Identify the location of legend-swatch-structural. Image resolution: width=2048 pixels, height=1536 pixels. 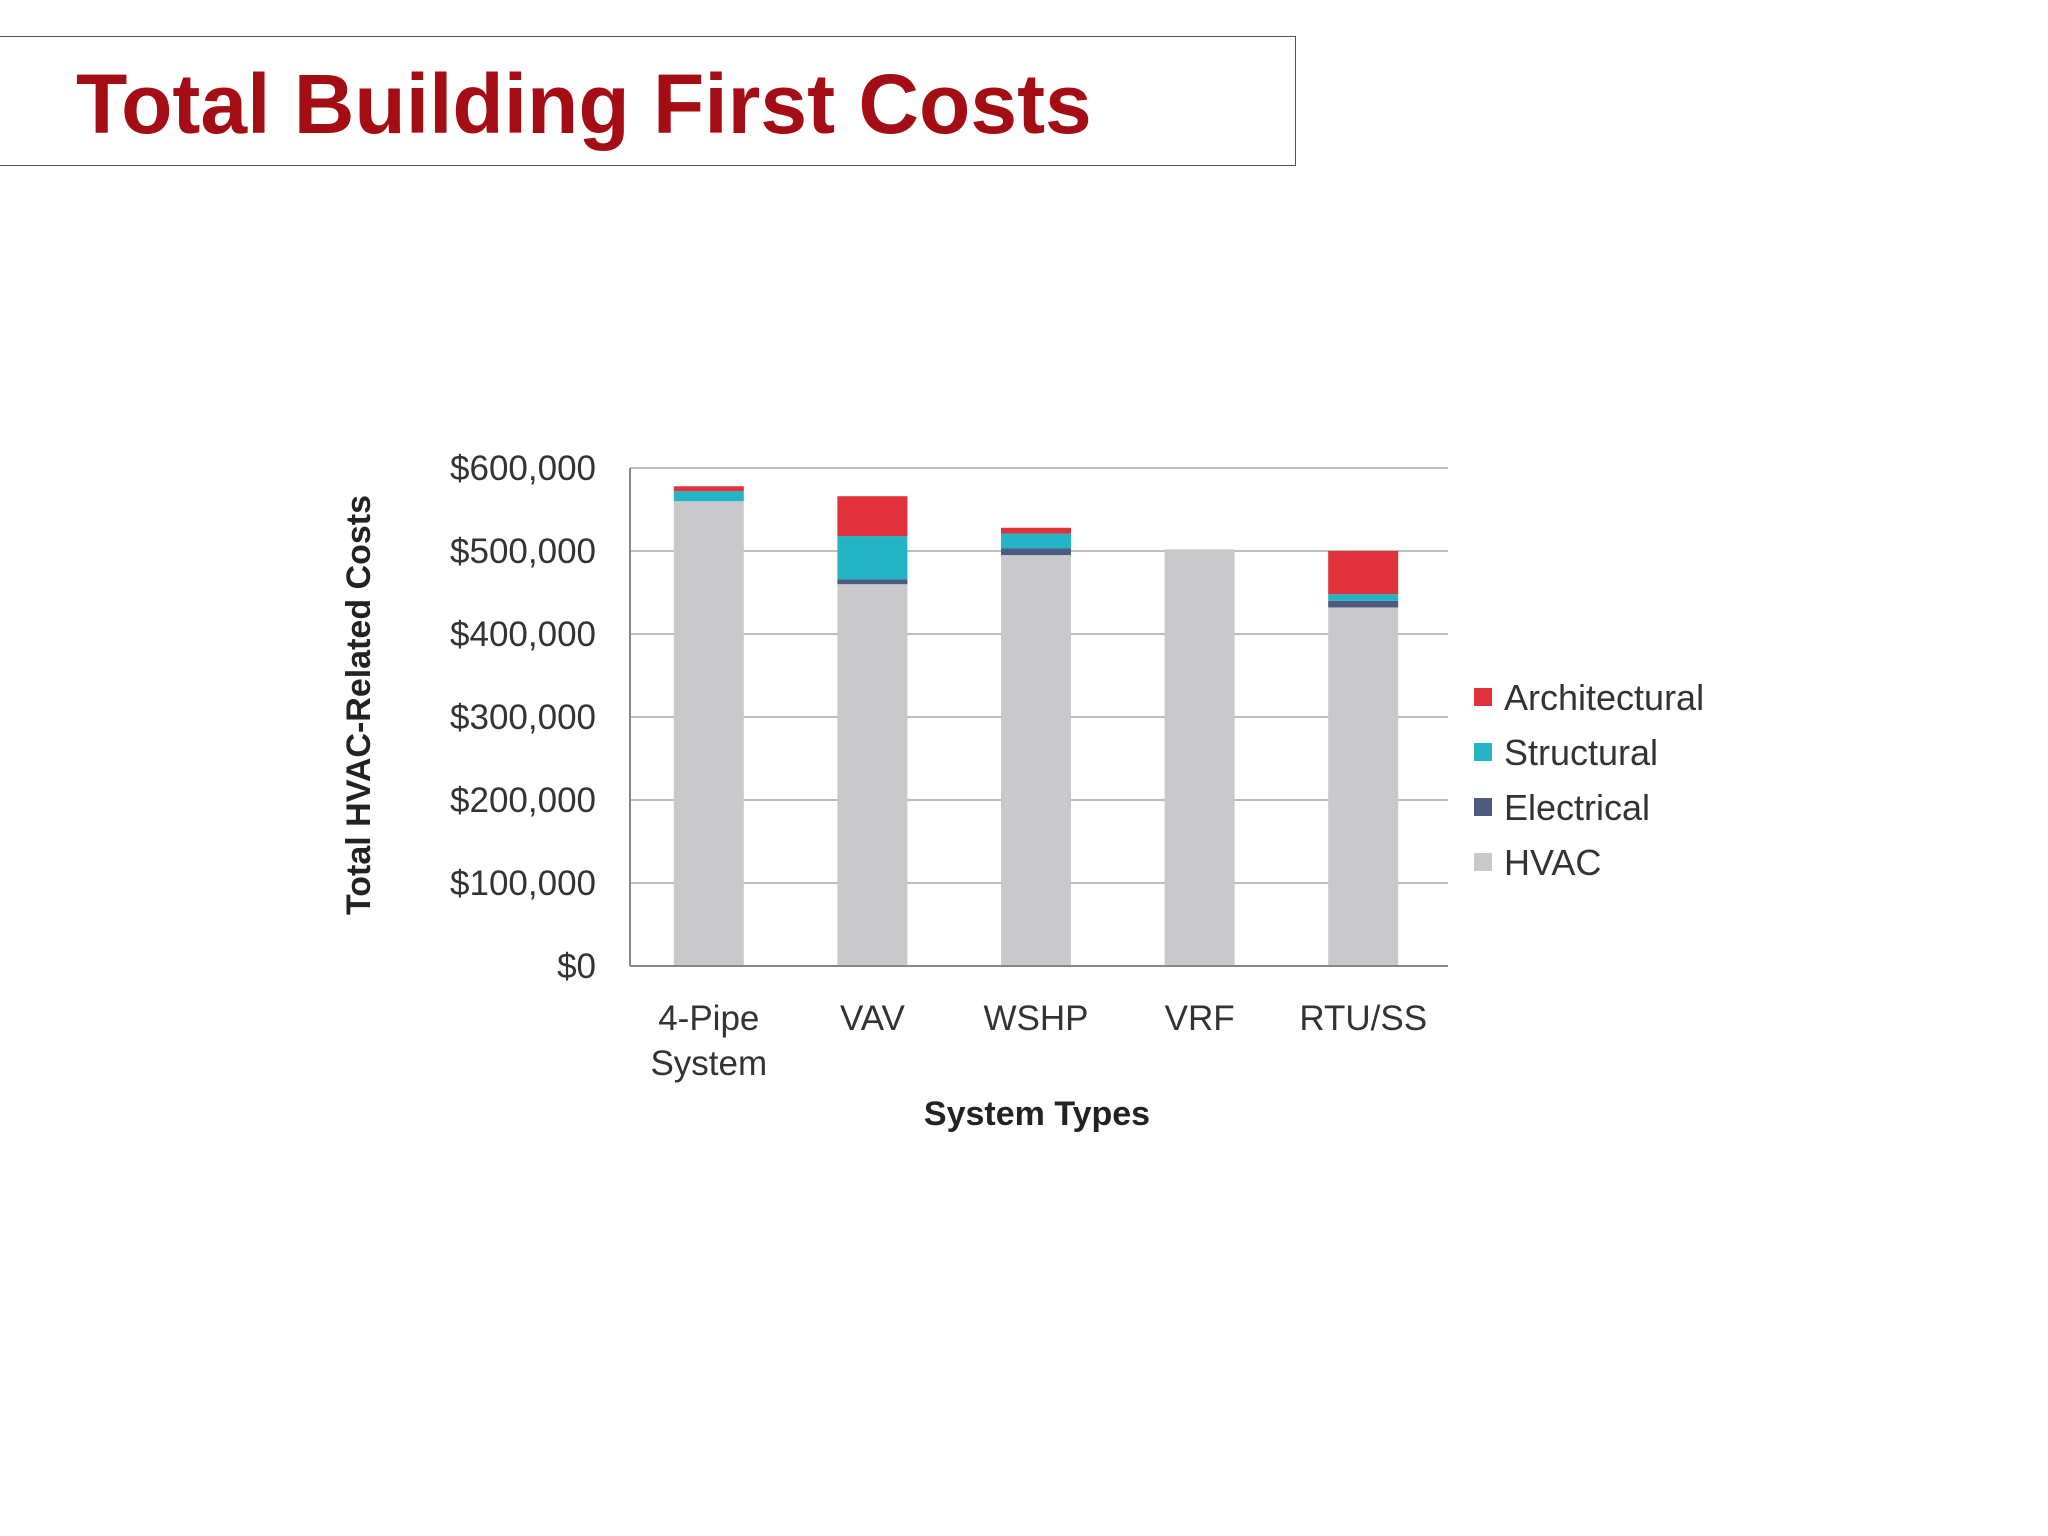
(1483, 752).